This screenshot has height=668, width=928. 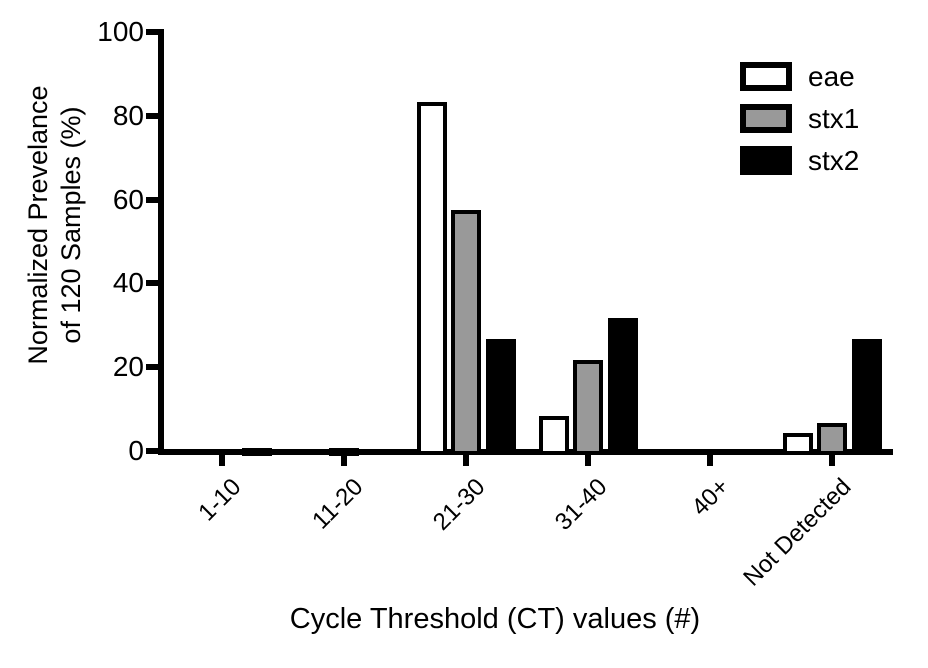 What do you see at coordinates (799, 118) in the screenshot?
I see `legend-item-stx1: stx1` at bounding box center [799, 118].